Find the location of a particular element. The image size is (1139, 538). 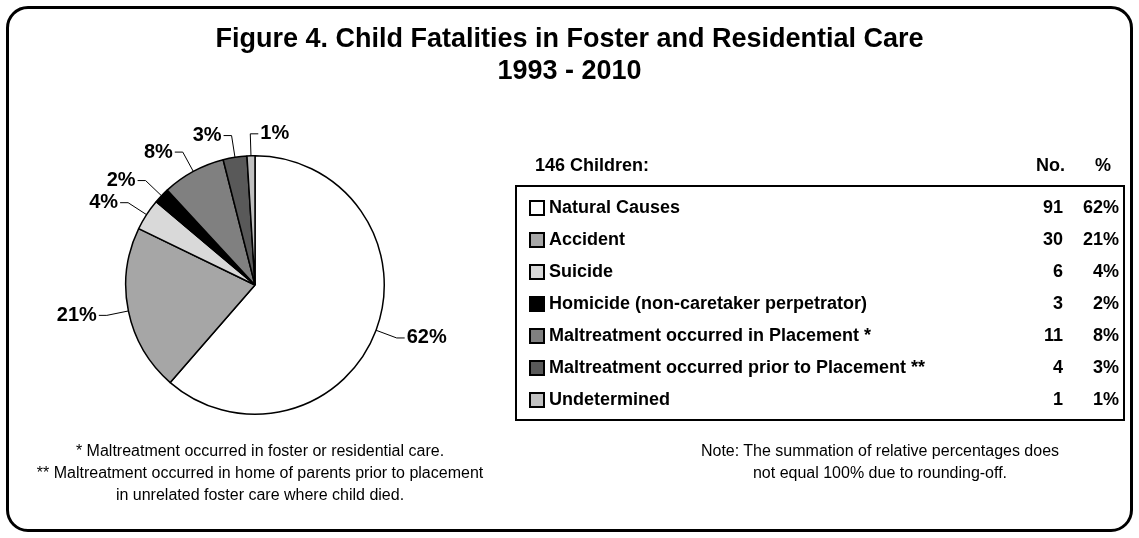

legend-label: Accident is located at coordinates (587, 239).